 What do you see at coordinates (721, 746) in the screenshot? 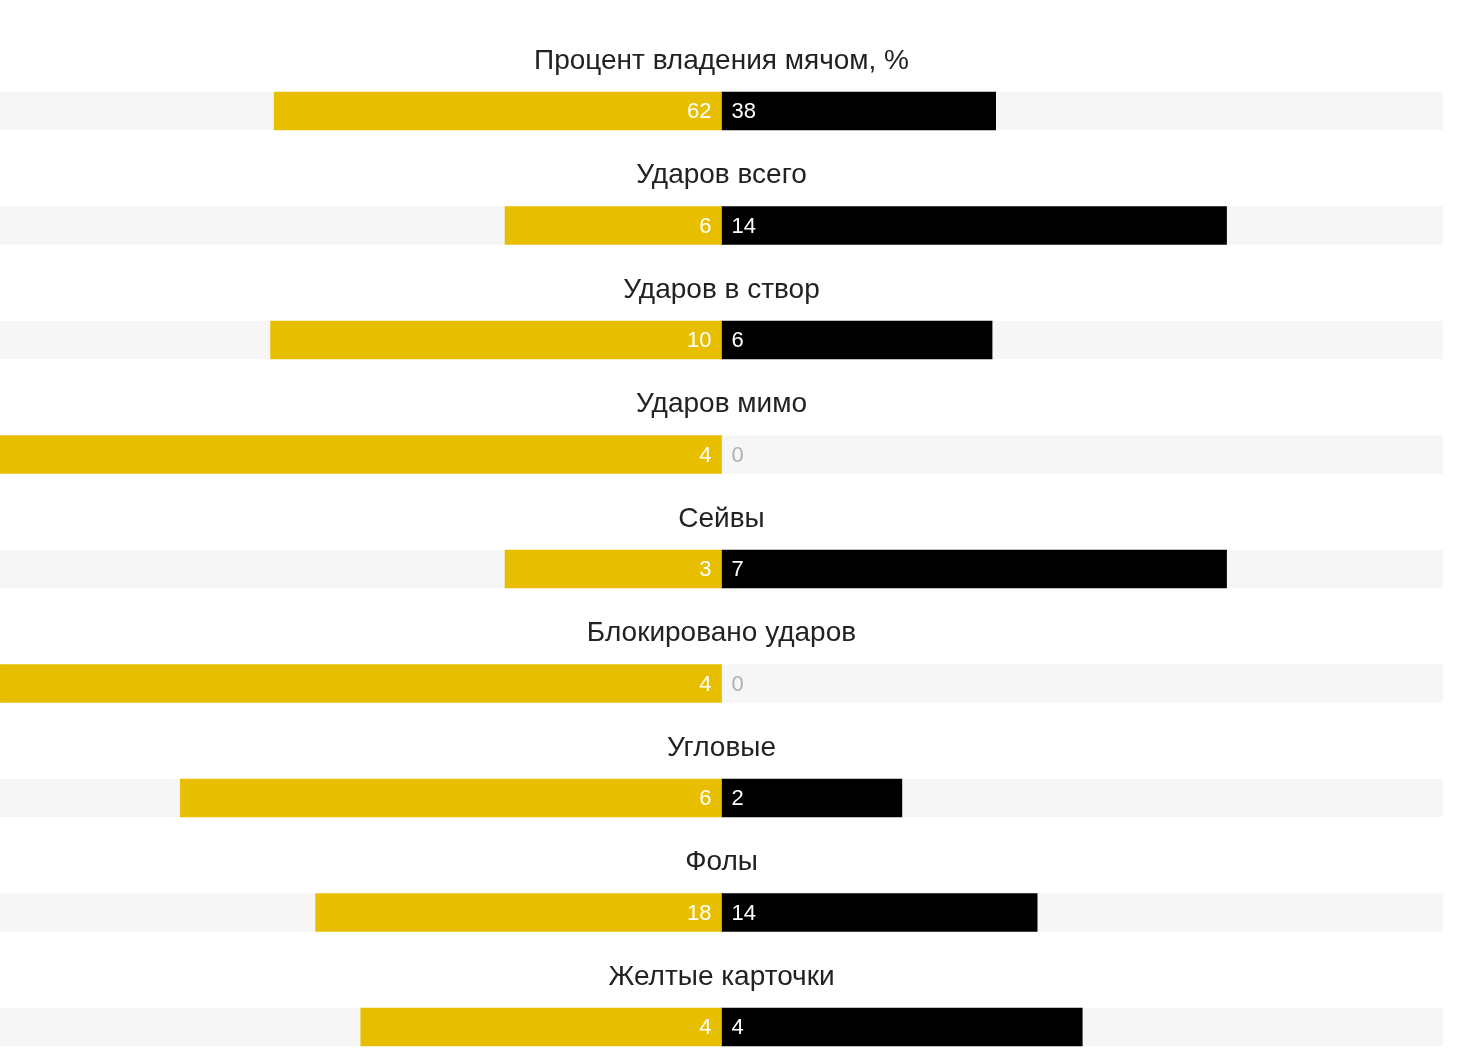
I see `y-tick-label: Угловые` at bounding box center [721, 746].